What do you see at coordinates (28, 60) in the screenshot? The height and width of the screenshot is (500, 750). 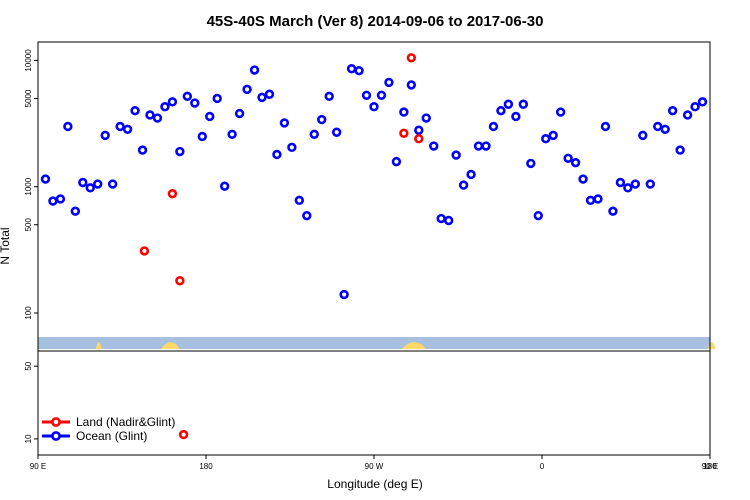 I see `y-tick-label: 10000` at bounding box center [28, 60].